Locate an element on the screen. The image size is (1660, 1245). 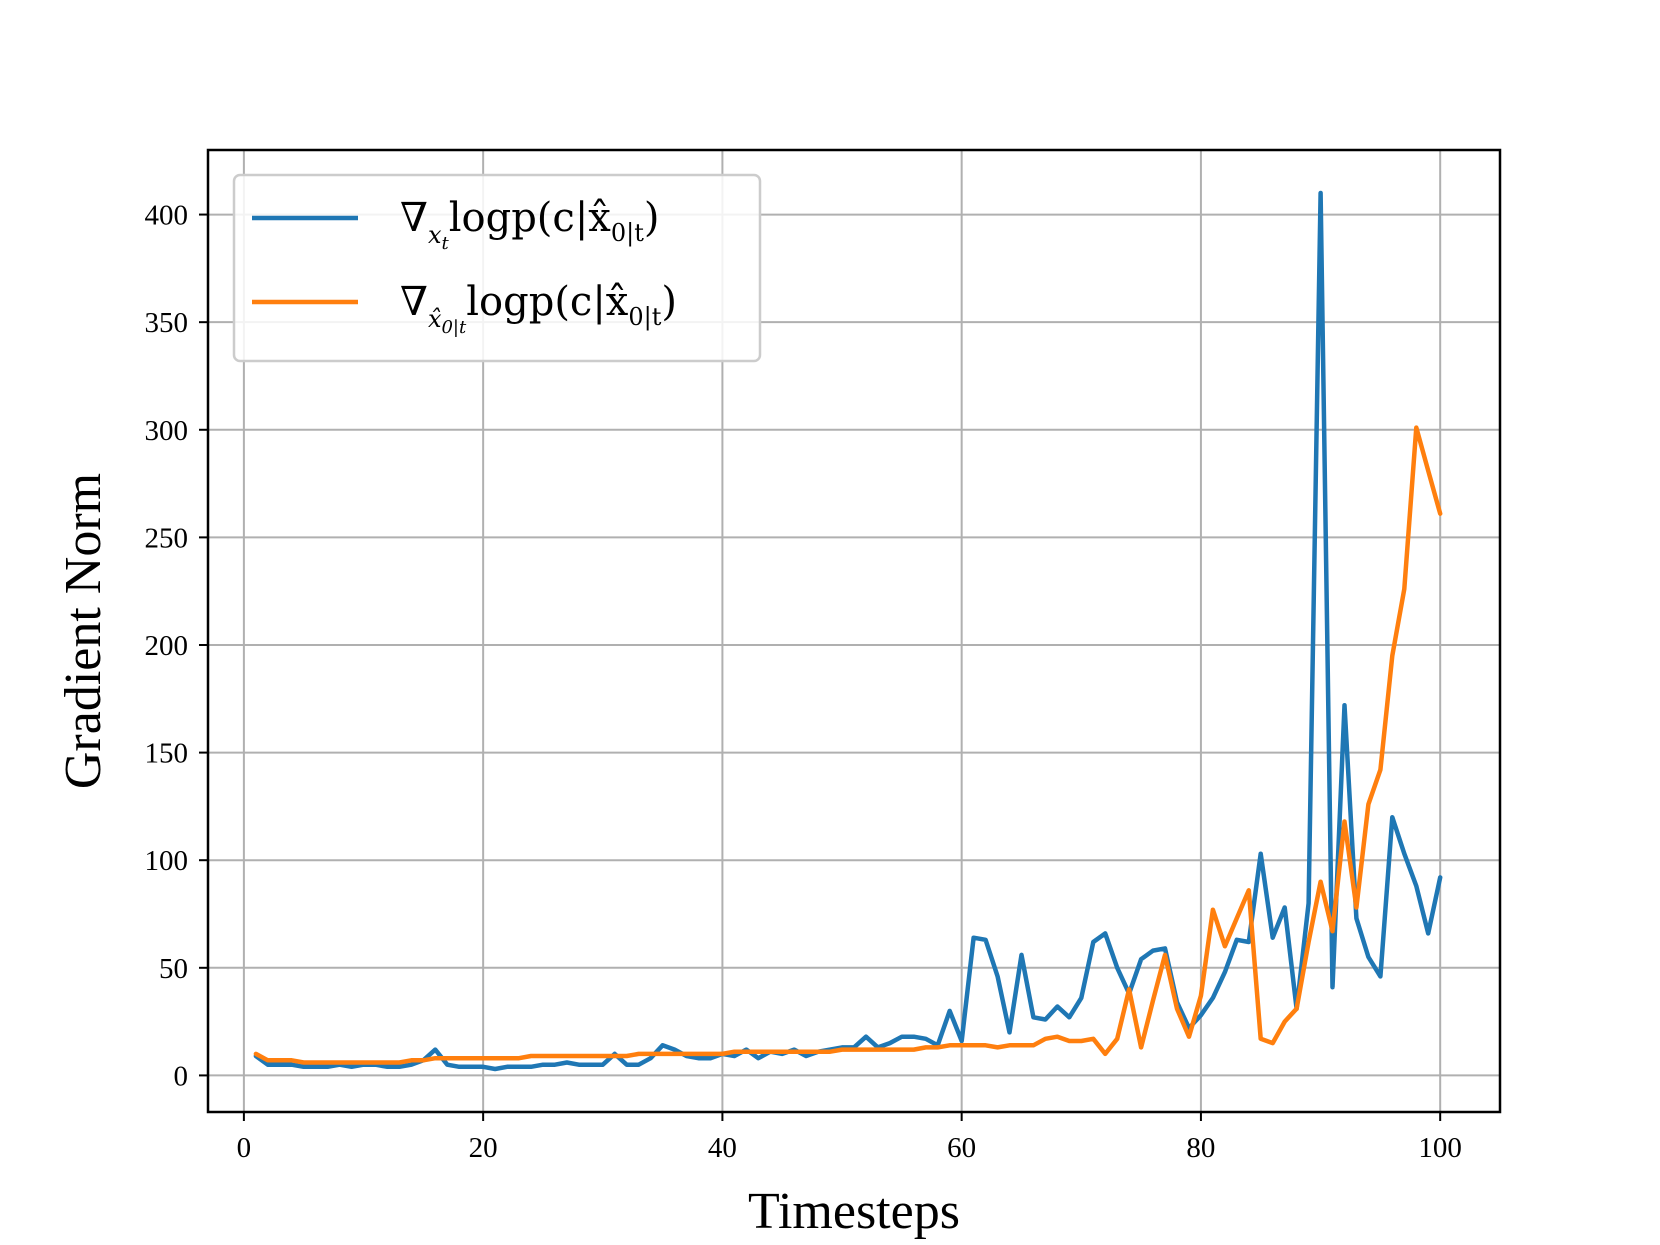
legend-items: ∇xtlogp(c|x̂0|t) ∇x̂0|tlogp(c|x̂0|t) is located at coordinates (464, 266).